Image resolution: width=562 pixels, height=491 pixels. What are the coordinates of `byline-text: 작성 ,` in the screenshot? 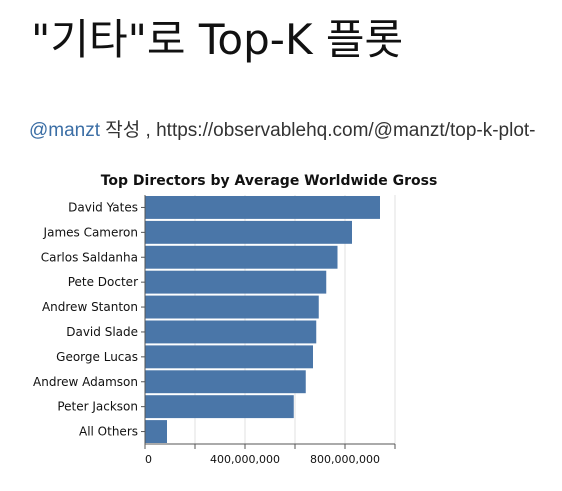 It's located at (128, 130).